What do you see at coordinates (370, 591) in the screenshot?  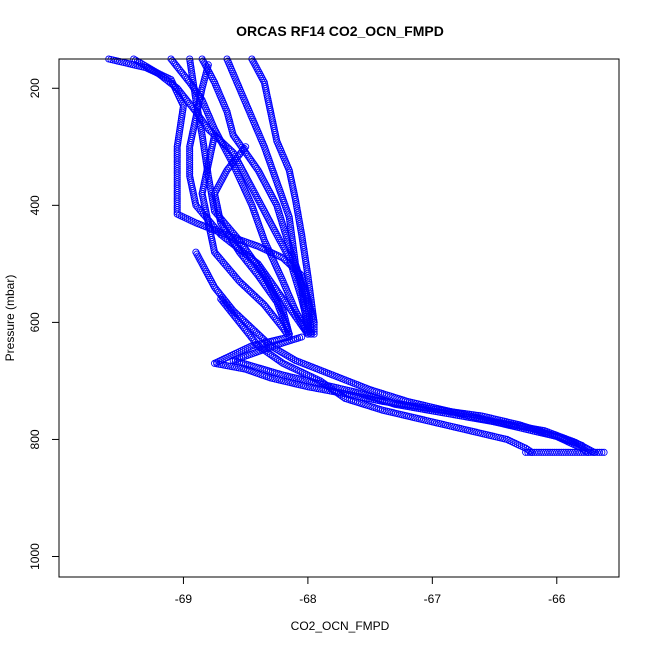 I see `x-axis: -69 -68 -67 -66` at bounding box center [370, 591].